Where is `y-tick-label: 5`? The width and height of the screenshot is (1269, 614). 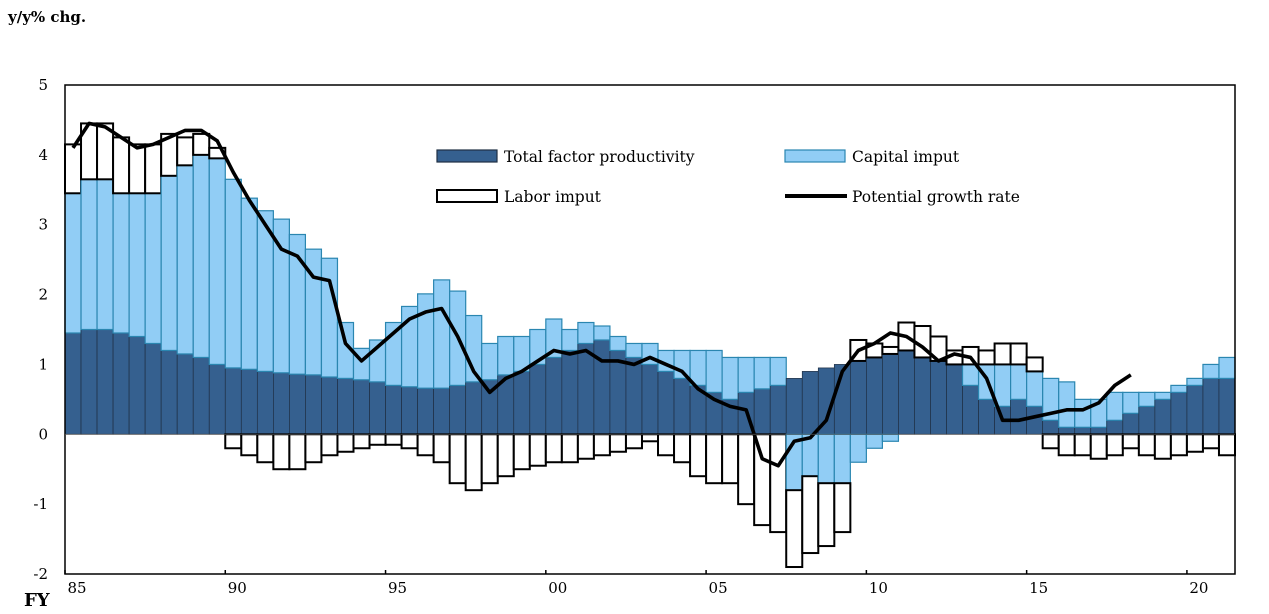
y-tick-label: 5 is located at coordinates (43, 85).